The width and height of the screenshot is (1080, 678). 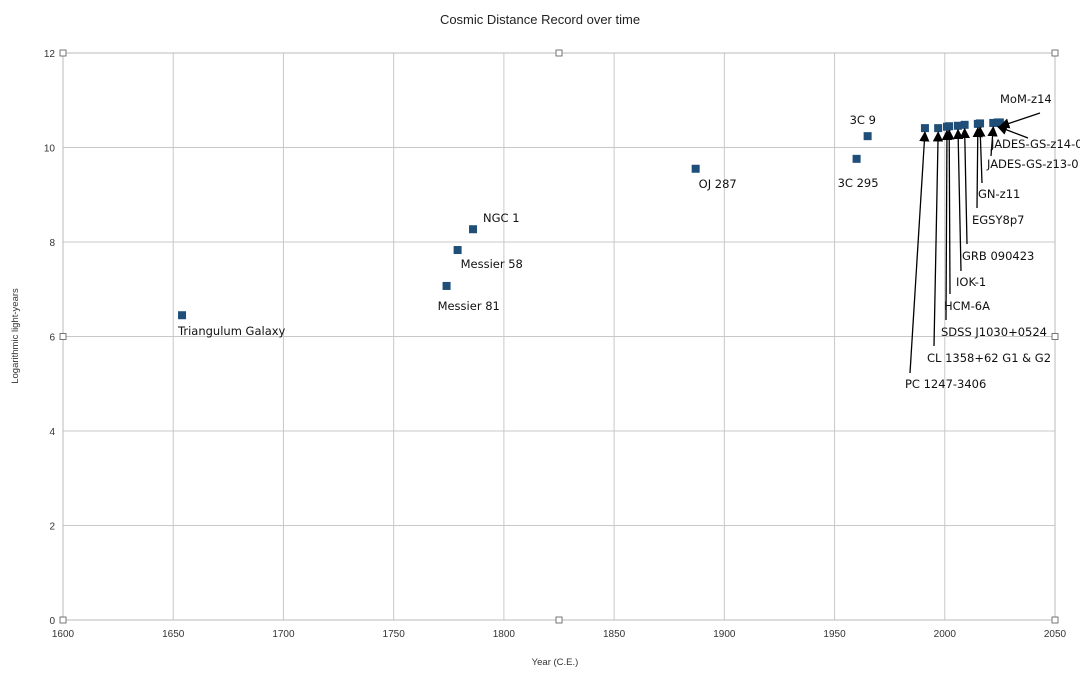 I want to click on x-tick-label: 2000, so click(x=945, y=634).